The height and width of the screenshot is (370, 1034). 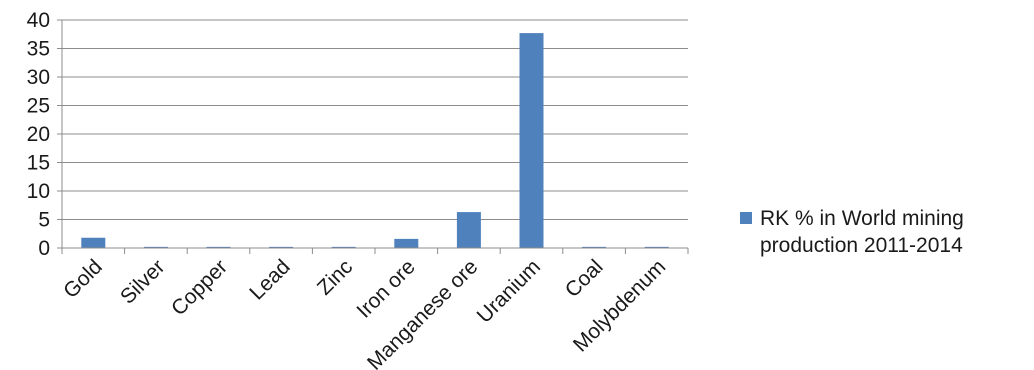 I want to click on x-tick-label: Lead, so click(x=269, y=279).